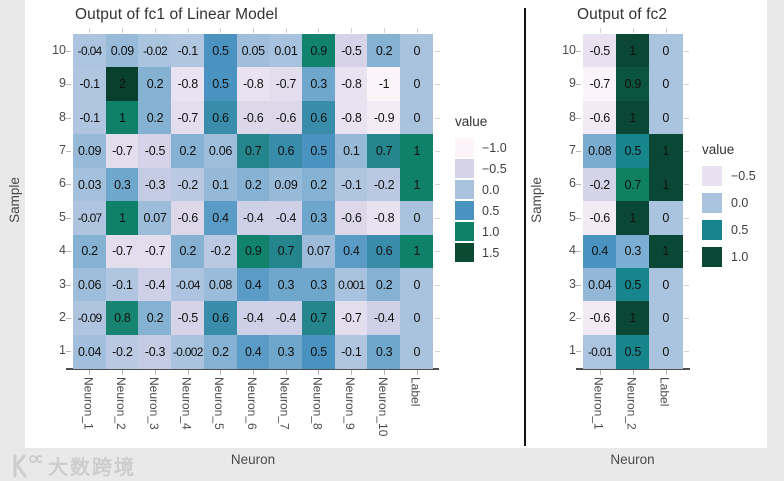 The image size is (784, 481). What do you see at coordinates (62, 317) in the screenshot?
I see `y-tick-label: 2` at bounding box center [62, 317].